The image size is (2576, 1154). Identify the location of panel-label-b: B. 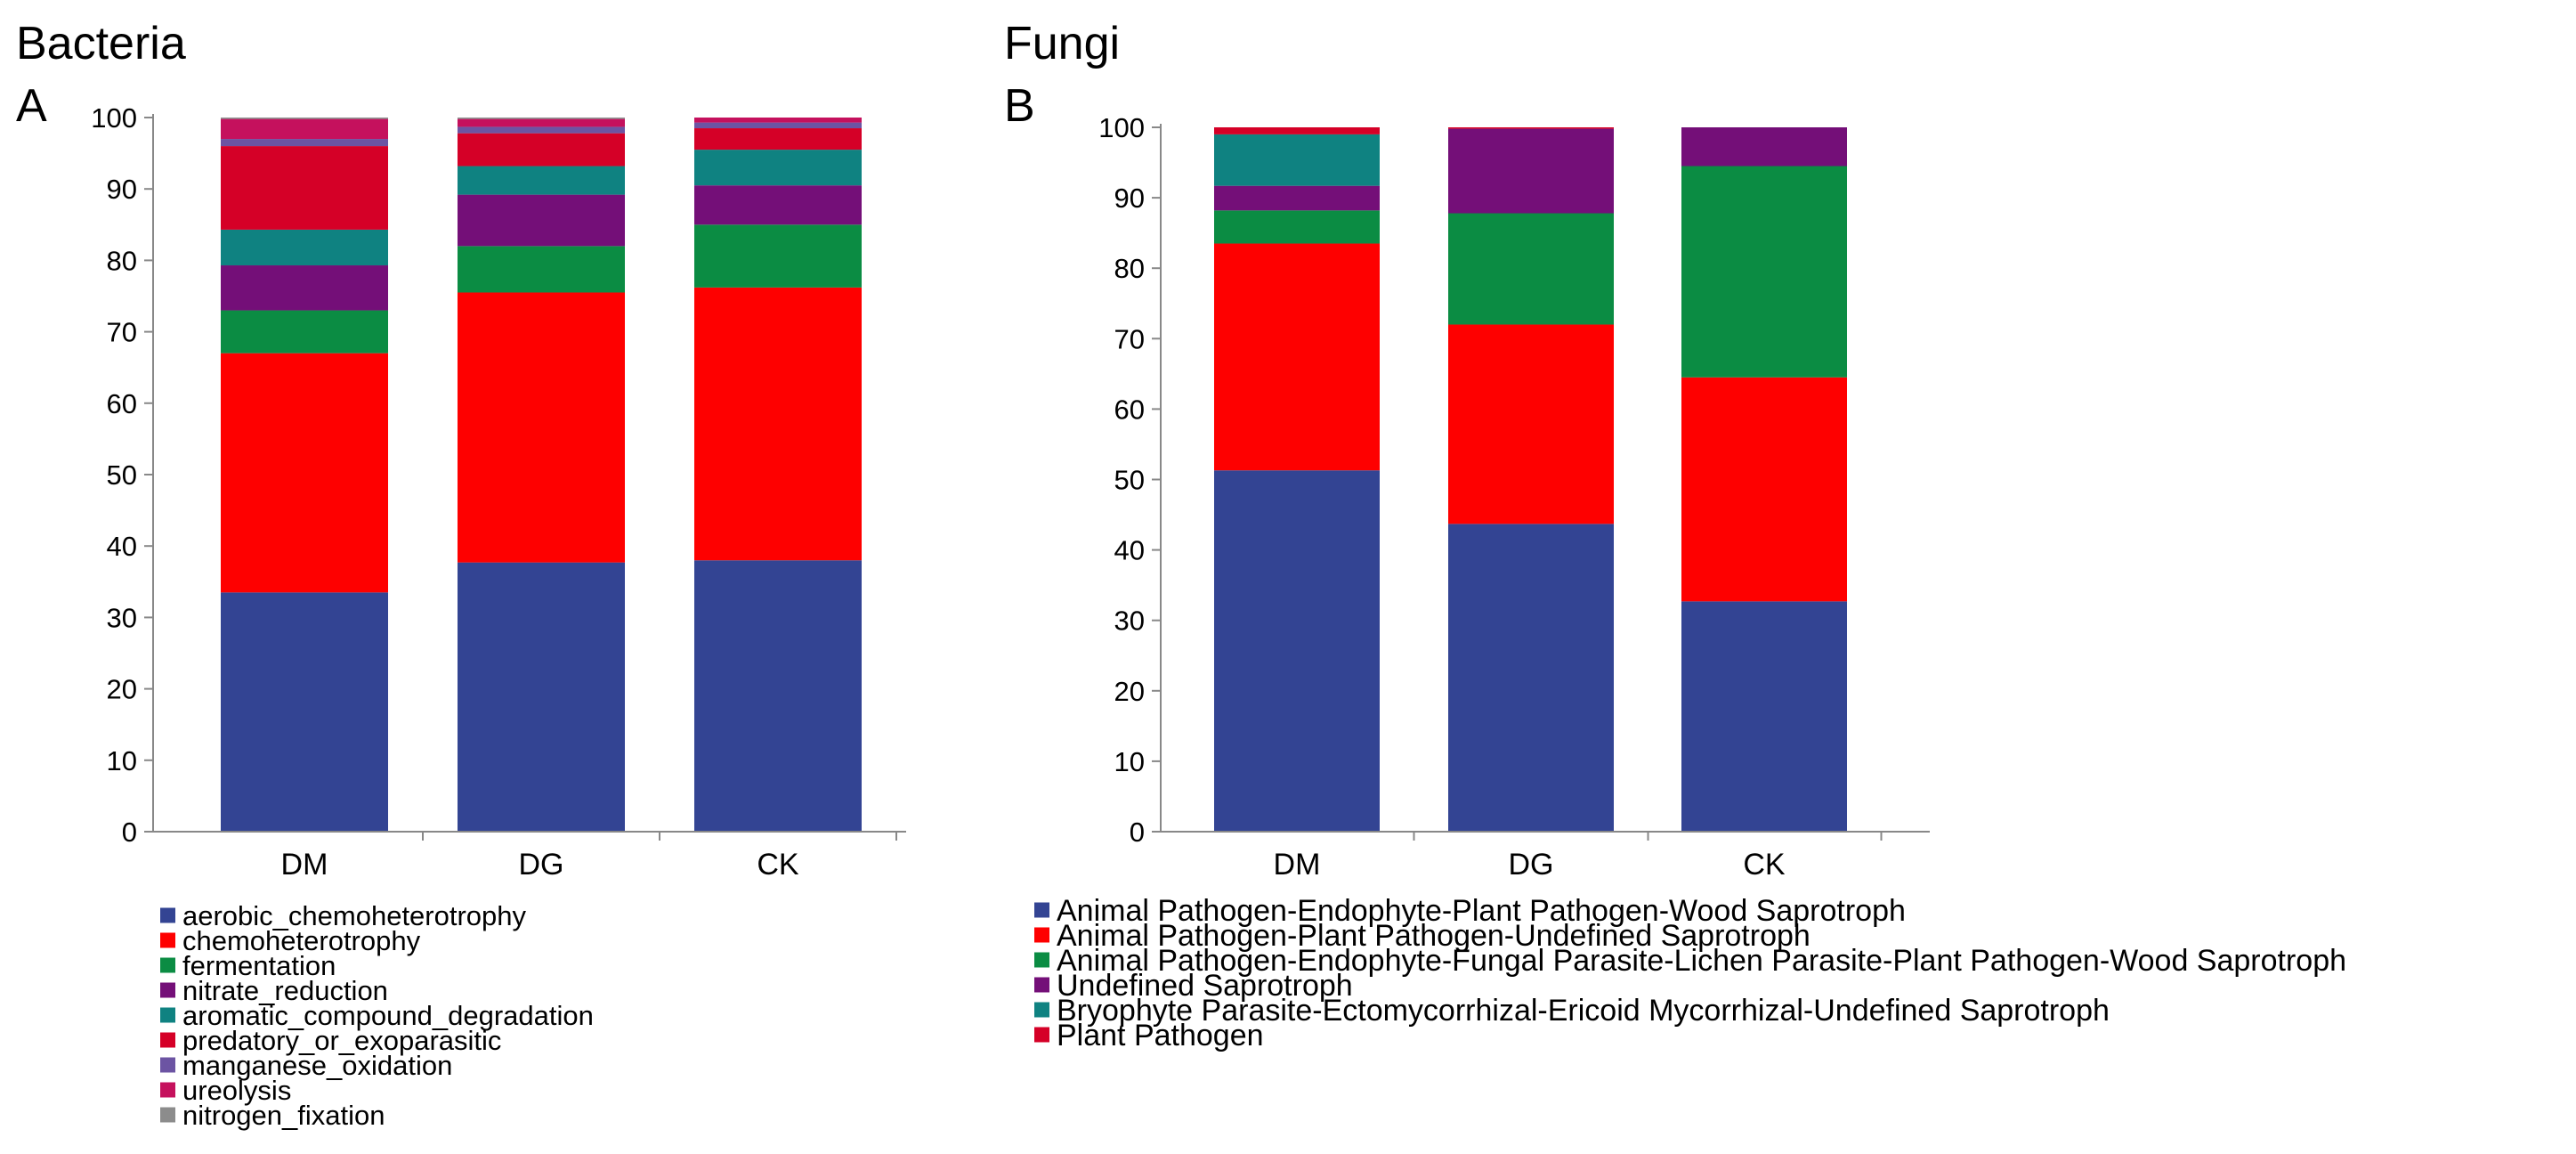
(1020, 106).